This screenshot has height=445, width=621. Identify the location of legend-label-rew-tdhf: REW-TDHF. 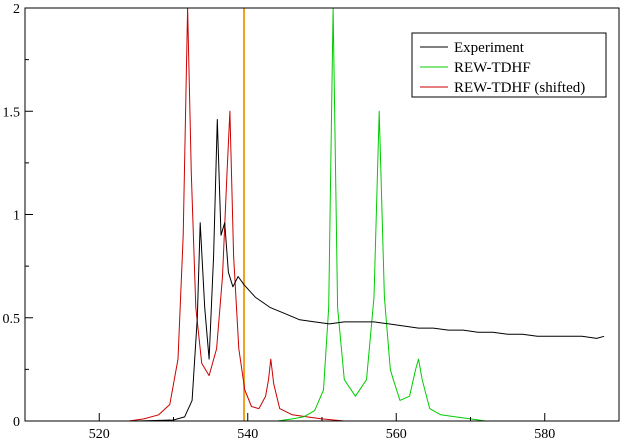
(492, 68).